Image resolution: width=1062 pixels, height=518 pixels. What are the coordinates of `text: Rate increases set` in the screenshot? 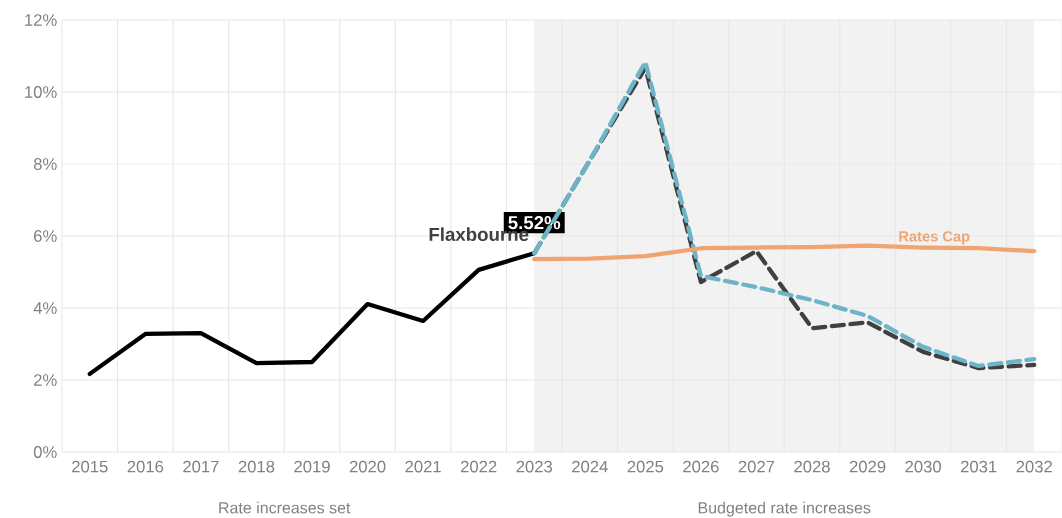 It's located at (285, 507).